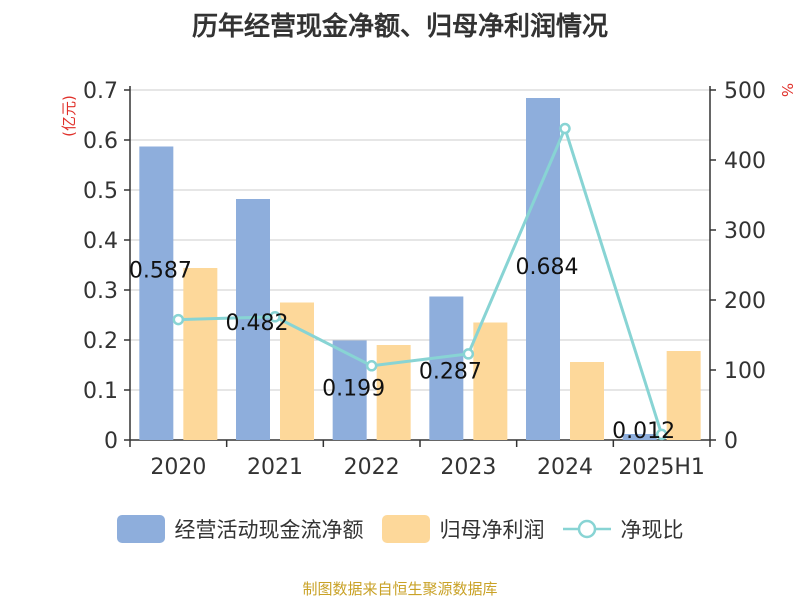 Image resolution: width=800 pixels, height=600 pixels. What do you see at coordinates (745, 301) in the screenshot?
I see `right-tick-label: 200` at bounding box center [745, 301].